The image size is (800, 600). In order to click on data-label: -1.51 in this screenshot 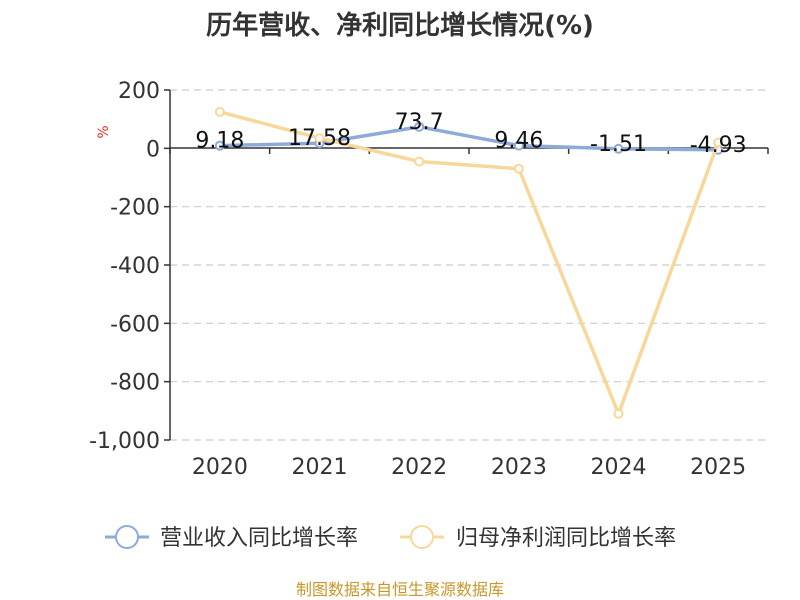, I will do `click(618, 144)`.